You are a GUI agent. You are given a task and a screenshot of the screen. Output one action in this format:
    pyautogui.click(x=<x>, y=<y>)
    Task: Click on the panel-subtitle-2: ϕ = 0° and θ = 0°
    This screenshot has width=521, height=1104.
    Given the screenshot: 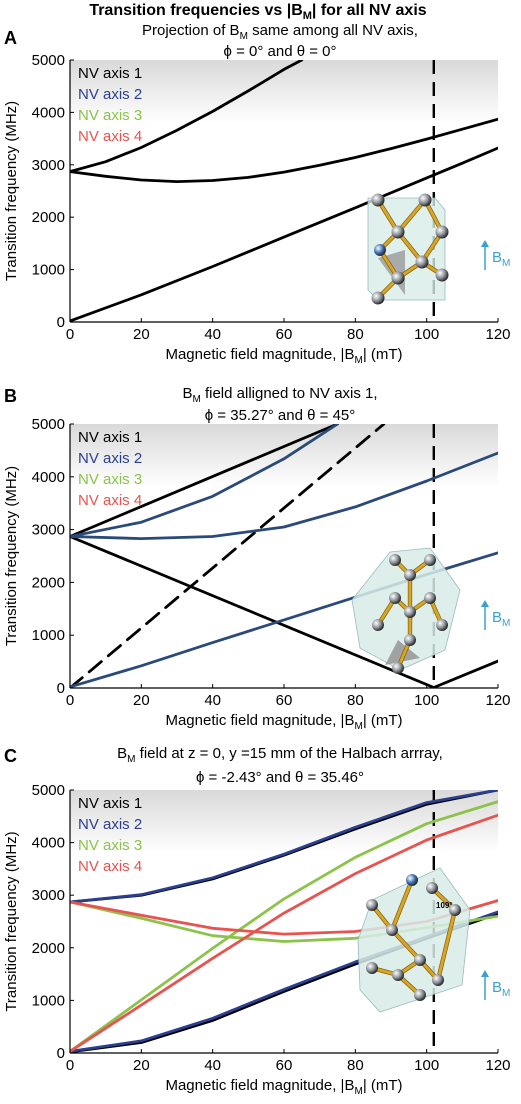 What is the action you would take?
    pyautogui.click(x=280, y=51)
    